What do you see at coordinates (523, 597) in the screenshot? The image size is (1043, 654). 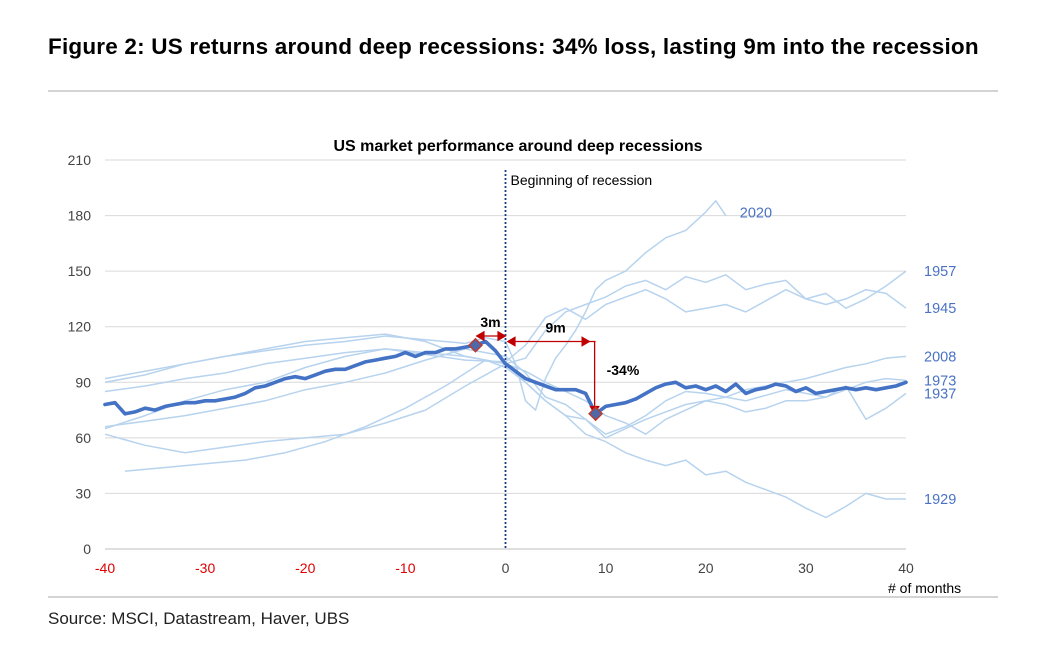 I see `bottom-divider` at bounding box center [523, 597].